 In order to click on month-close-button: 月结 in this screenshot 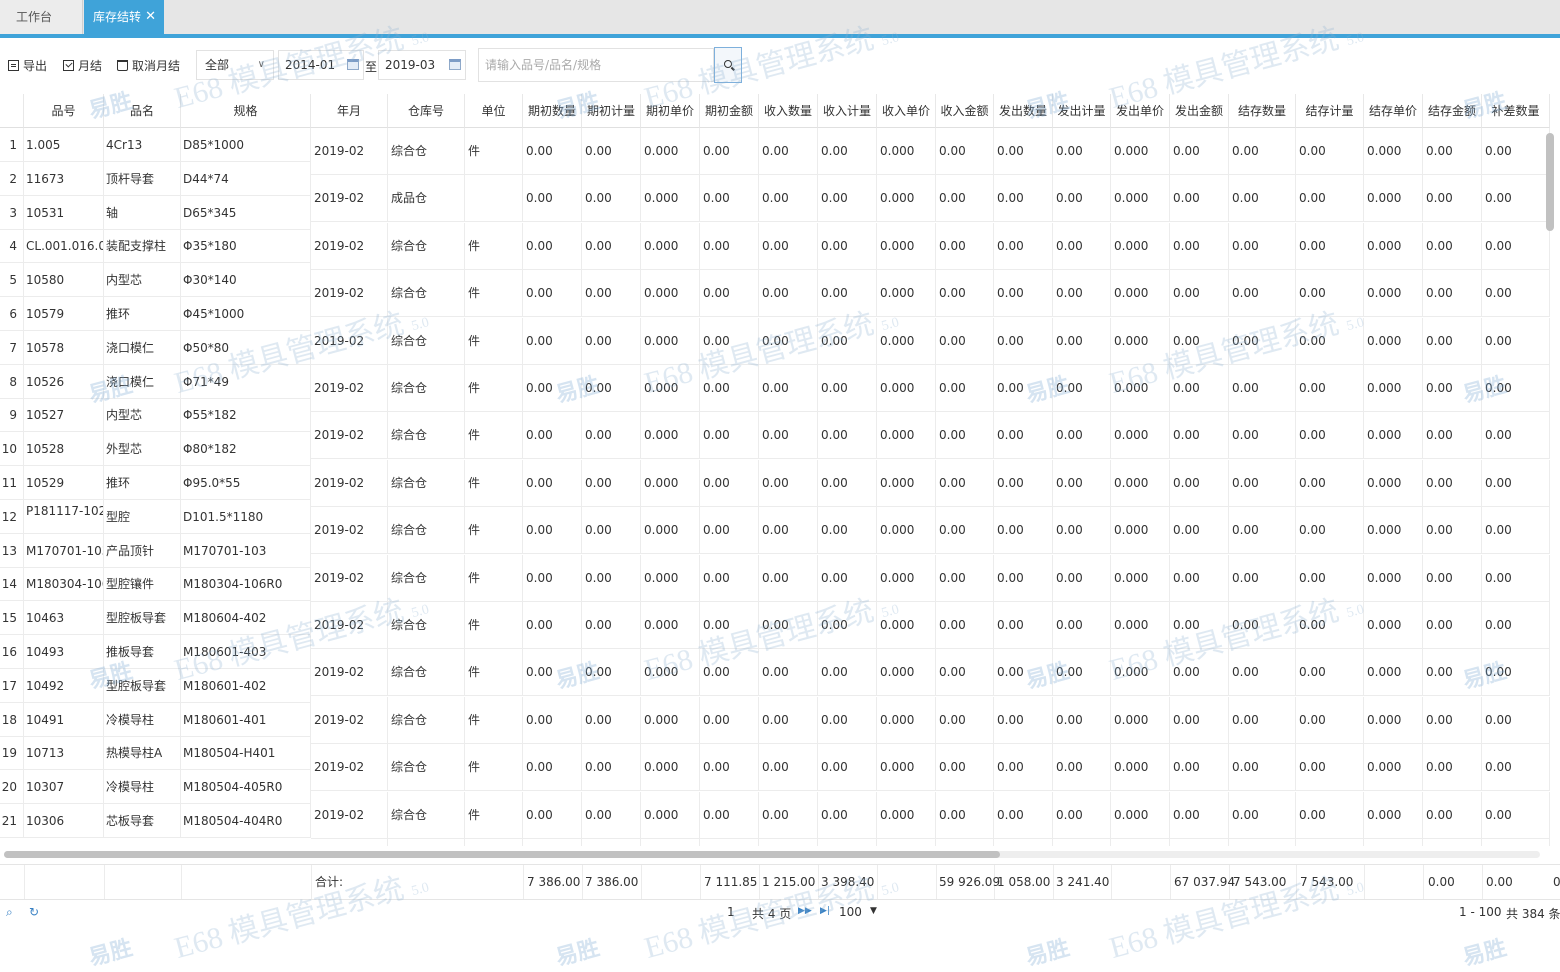, I will do `click(82, 66)`.